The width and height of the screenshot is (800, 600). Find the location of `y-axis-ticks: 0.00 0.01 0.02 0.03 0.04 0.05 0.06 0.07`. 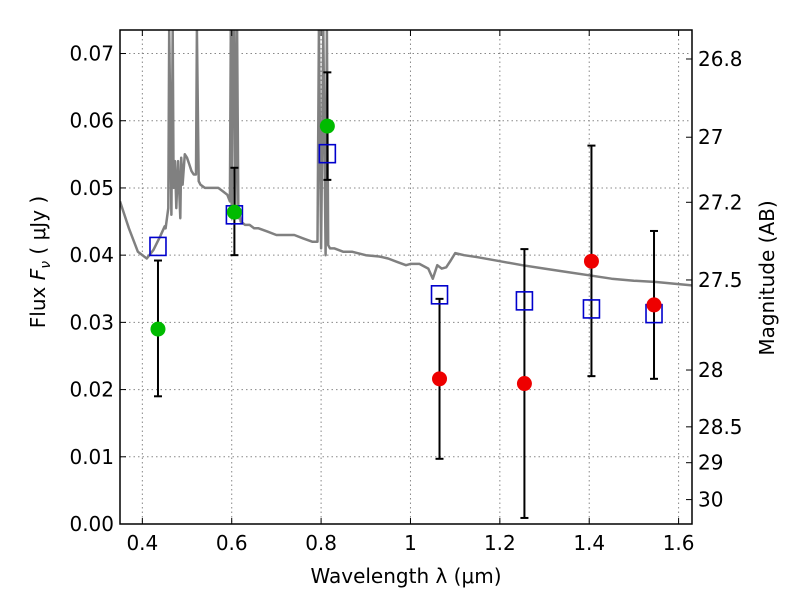

y-axis-ticks: 0.00 0.01 0.02 0.03 0.04 0.05 0.06 0.07 is located at coordinates (97, 289).